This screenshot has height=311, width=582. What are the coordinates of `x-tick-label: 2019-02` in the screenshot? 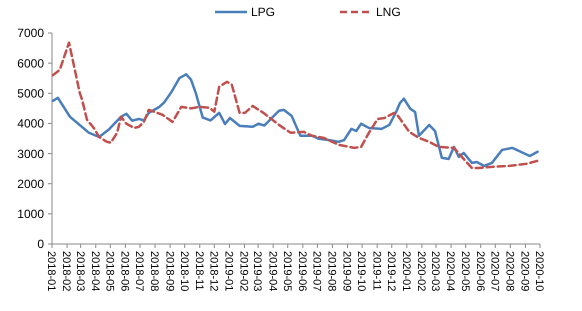 It's located at (244, 271).